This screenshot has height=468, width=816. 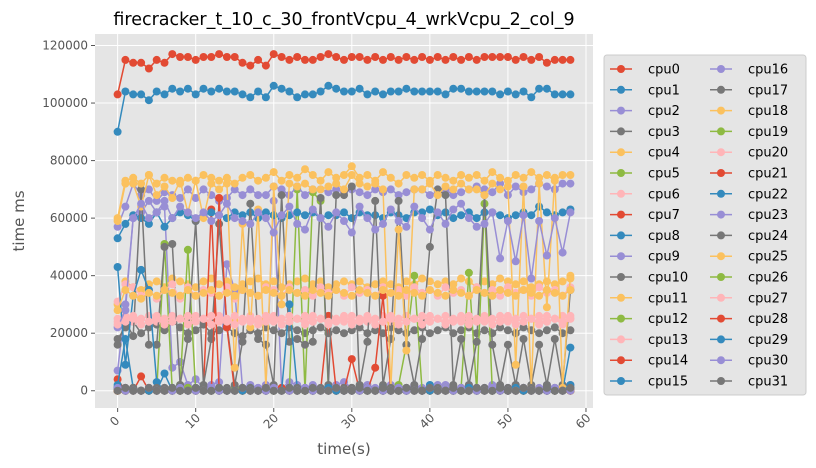 I want to click on legend-entry: cpu3, so click(x=645, y=132).